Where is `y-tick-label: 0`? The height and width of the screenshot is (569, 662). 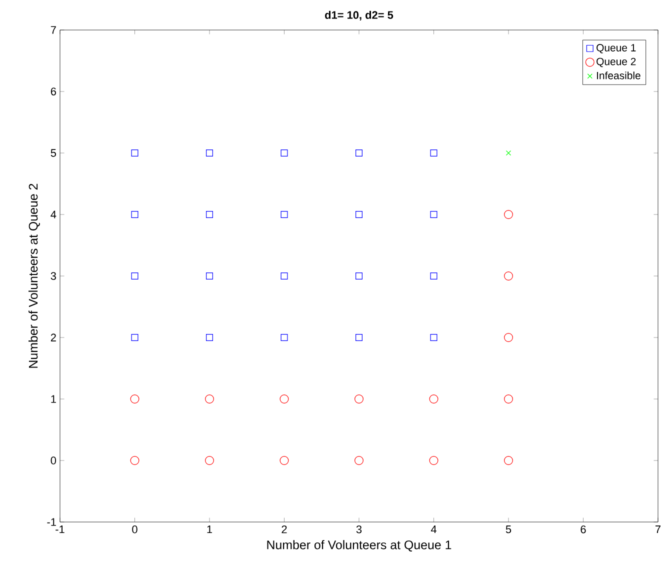 y-tick-label: 0 is located at coordinates (53, 460).